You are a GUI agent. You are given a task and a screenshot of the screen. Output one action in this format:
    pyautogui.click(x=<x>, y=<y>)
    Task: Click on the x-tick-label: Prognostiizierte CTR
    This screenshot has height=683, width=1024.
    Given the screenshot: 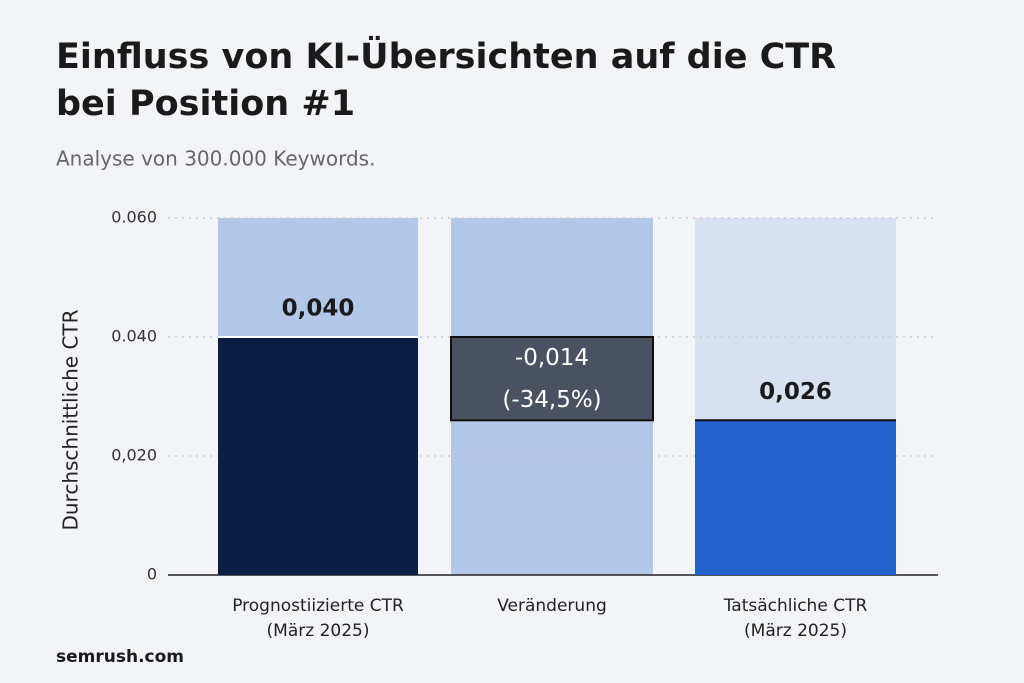 What is the action you would take?
    pyautogui.click(x=318, y=606)
    